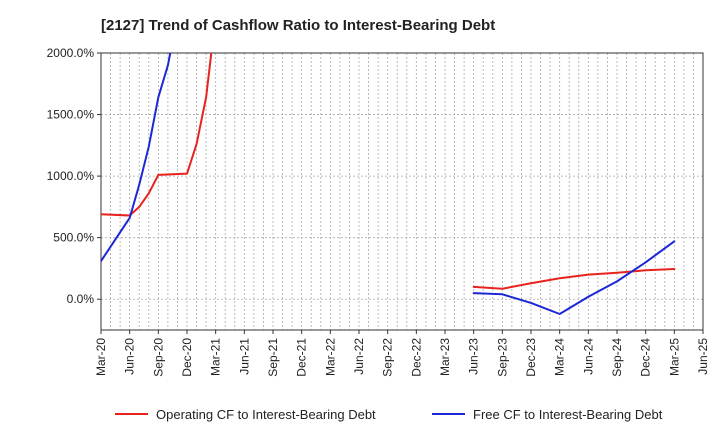 The image size is (720, 440). I want to click on x-tick-label: Jun-24, so click(588, 356).